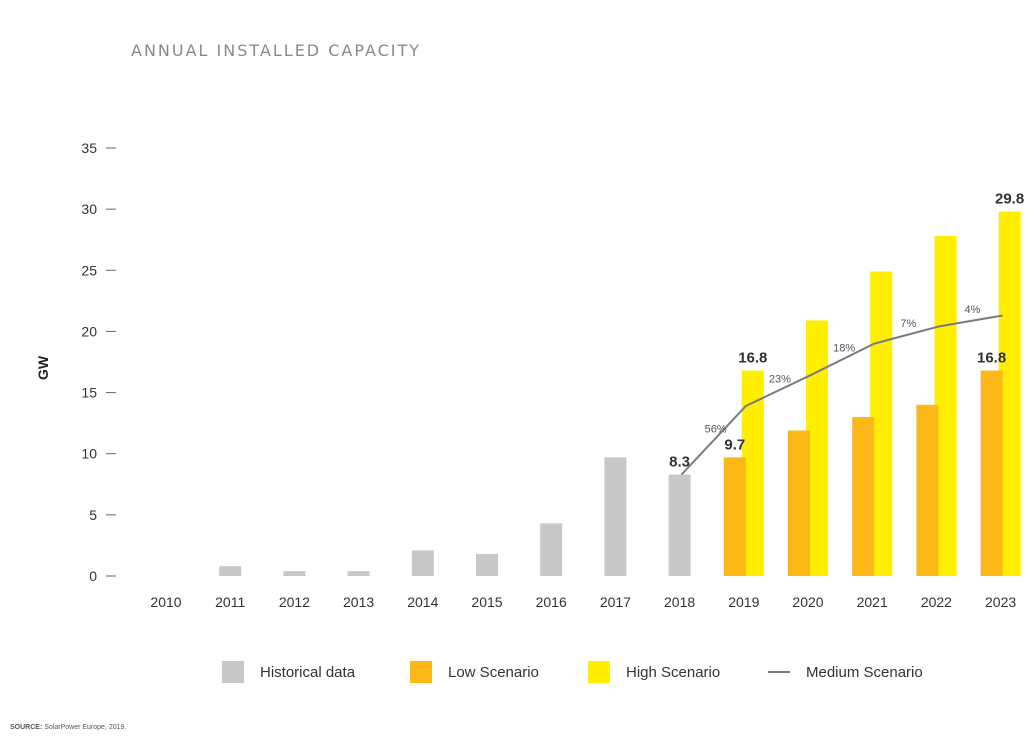 The image size is (1034, 736). I want to click on y-tick-label-15: 15, so click(89, 393).